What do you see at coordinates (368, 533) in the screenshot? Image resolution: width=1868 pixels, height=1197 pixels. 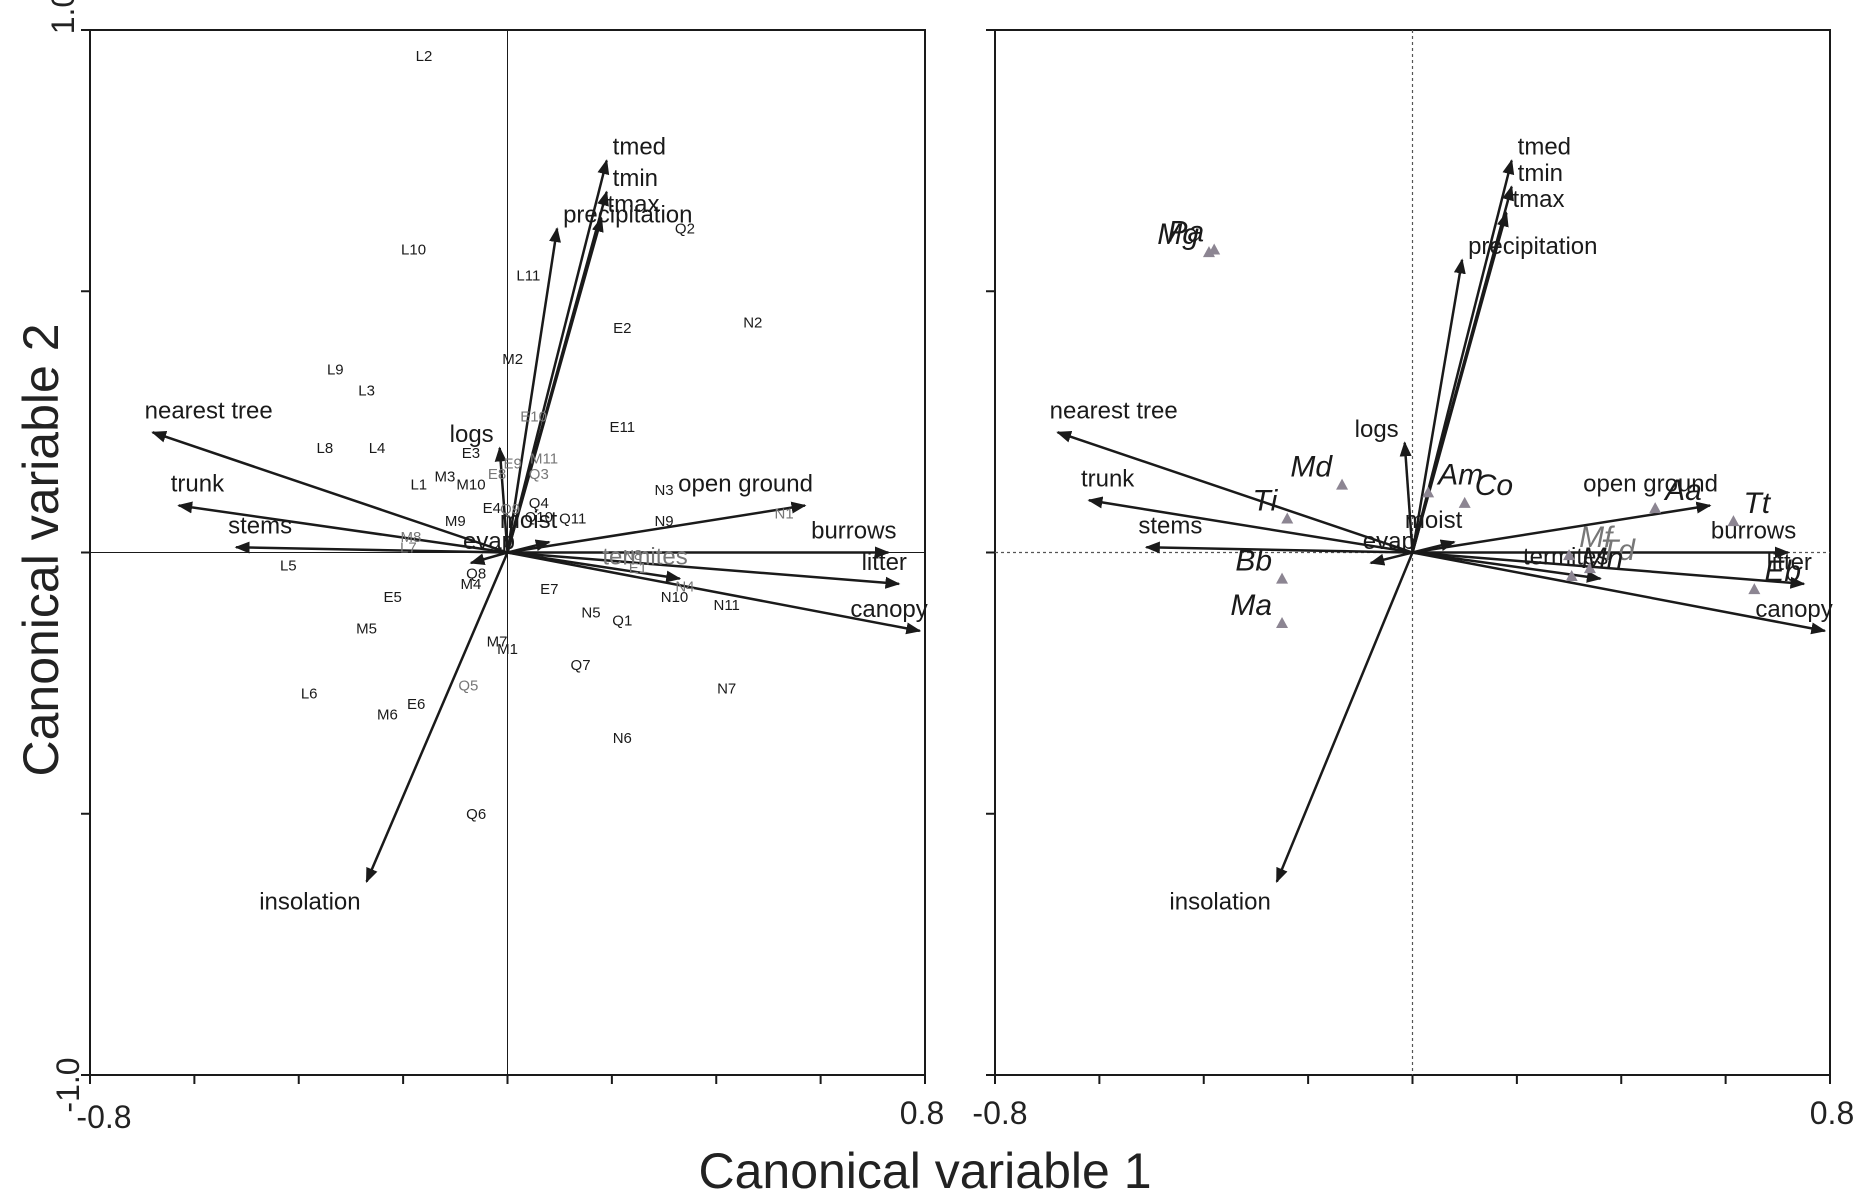 I see `vector-stems: stems` at bounding box center [368, 533].